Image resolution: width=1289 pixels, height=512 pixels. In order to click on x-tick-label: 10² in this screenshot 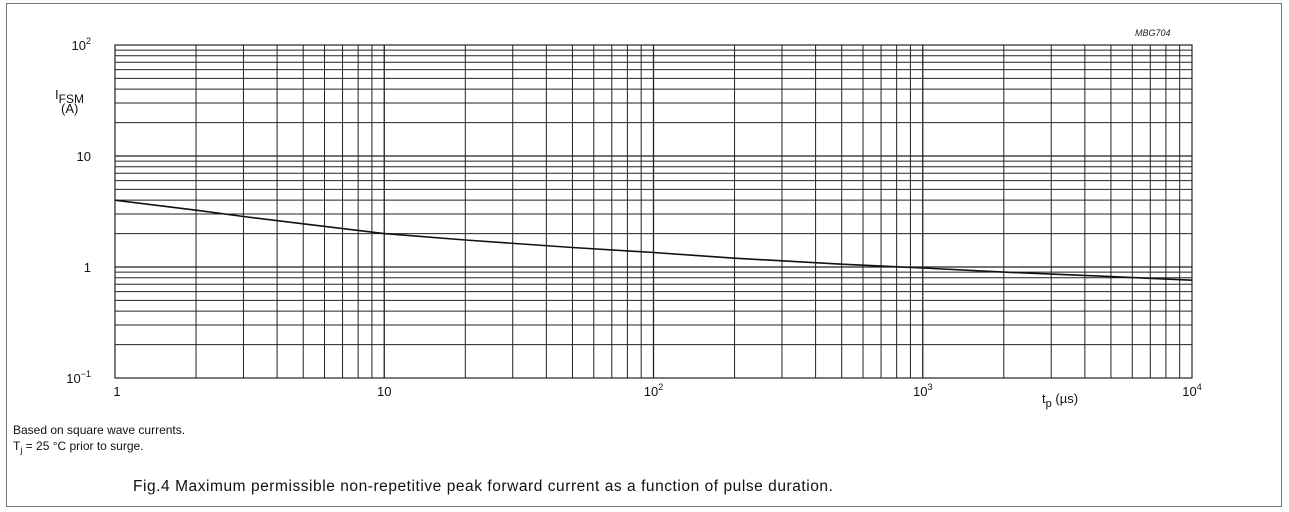, I will do `click(653, 390)`.